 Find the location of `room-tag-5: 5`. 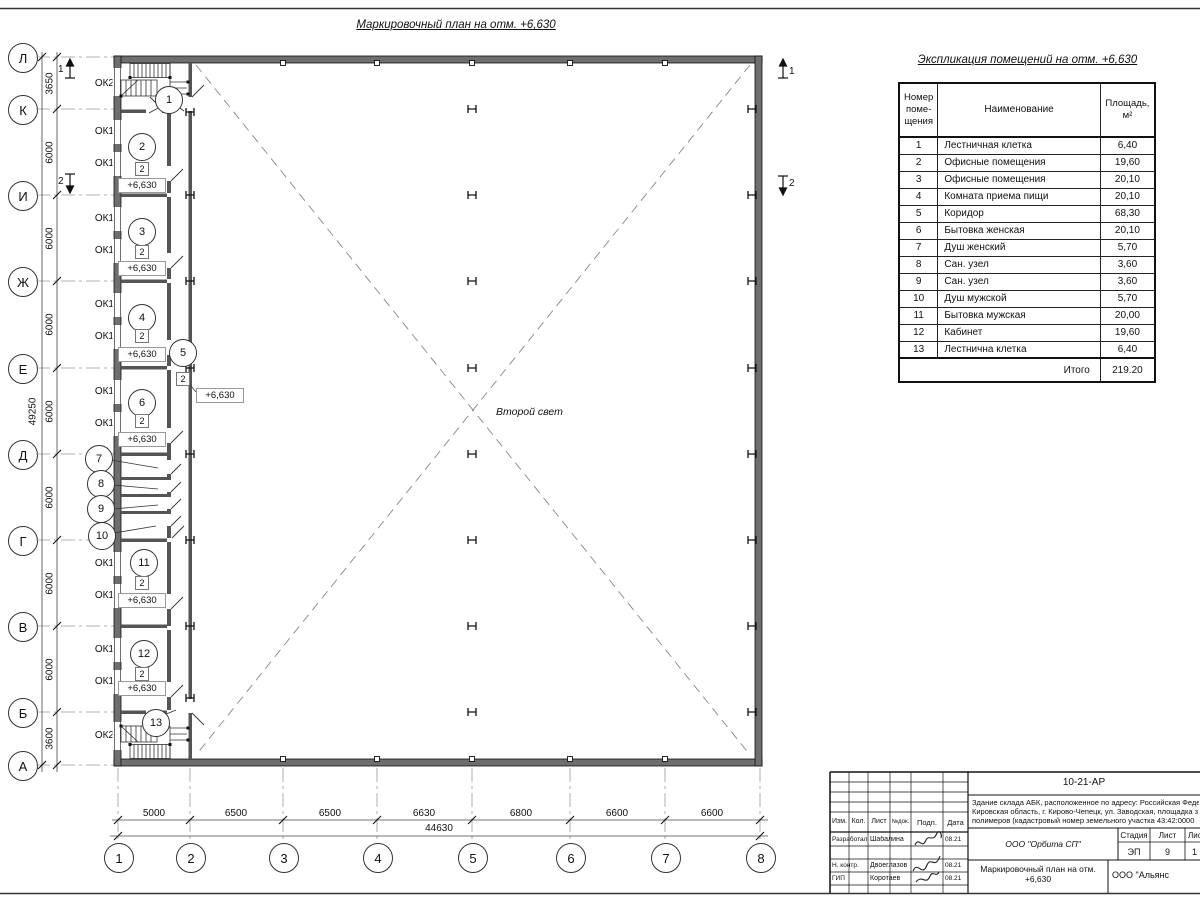

room-tag-5: 5 is located at coordinates (183, 353).